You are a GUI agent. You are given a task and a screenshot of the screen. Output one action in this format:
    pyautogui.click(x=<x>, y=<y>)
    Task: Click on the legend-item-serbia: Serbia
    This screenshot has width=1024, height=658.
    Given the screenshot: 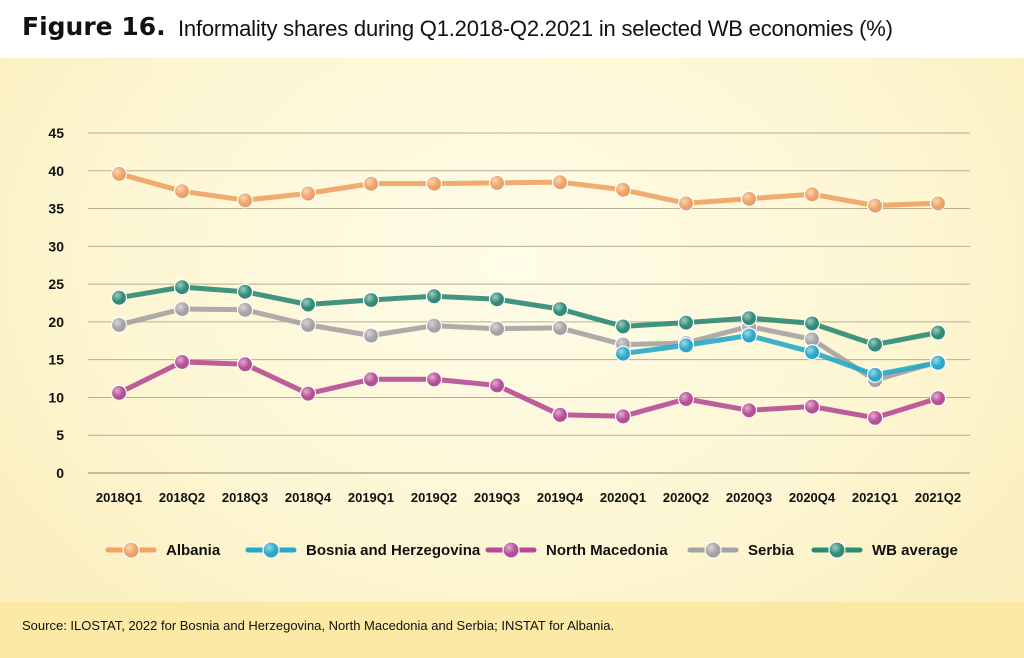 What is the action you would take?
    pyautogui.click(x=741, y=550)
    